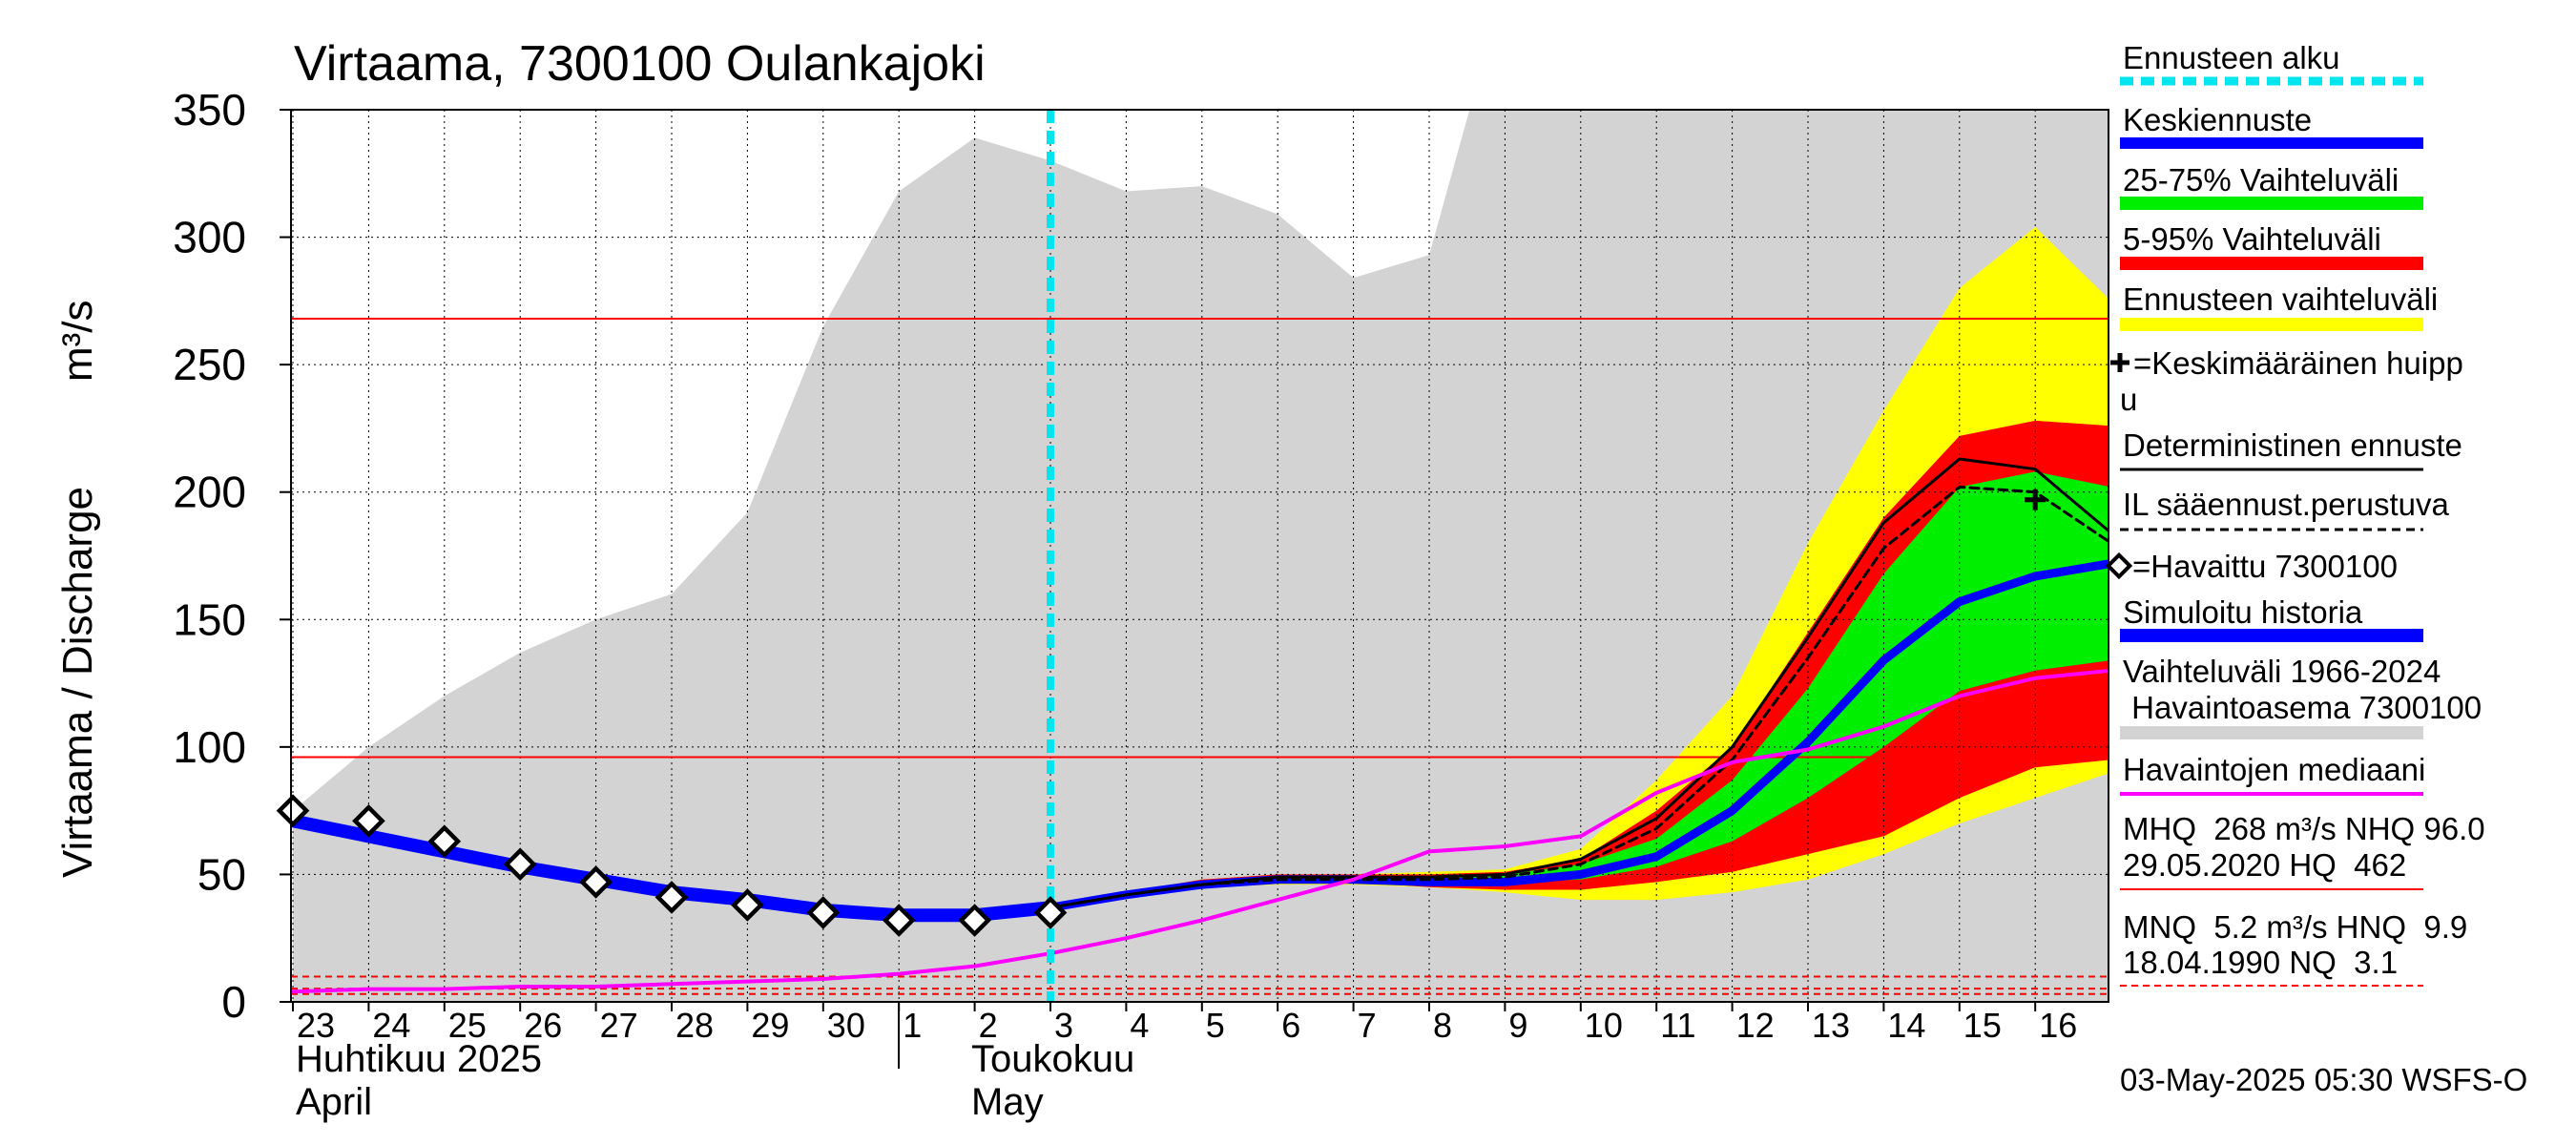 The height and width of the screenshot is (1145, 2576). I want to click on legend-stats-1: MHQ 268 m³/s NHQ 96.0, so click(2304, 829).